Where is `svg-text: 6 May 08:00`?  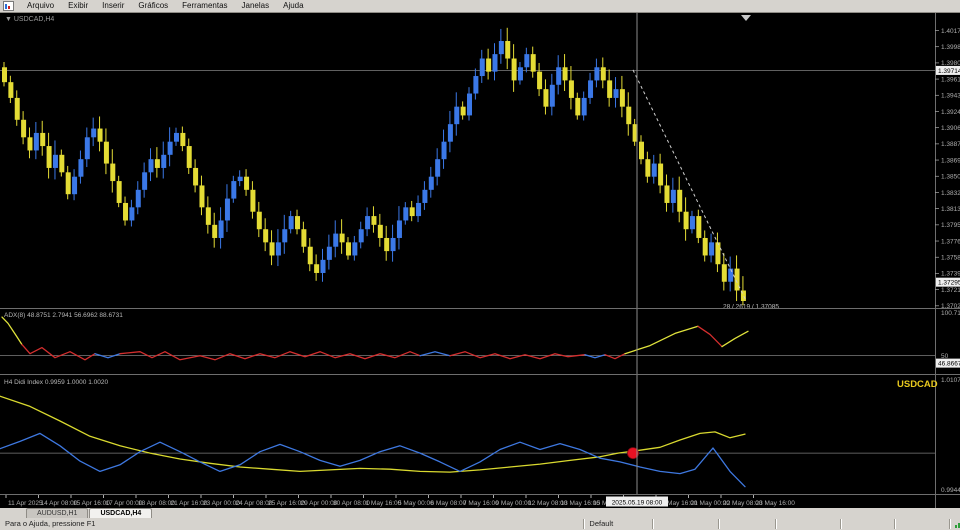
svg-text: 6 May 08:00 is located at coordinates (449, 503).